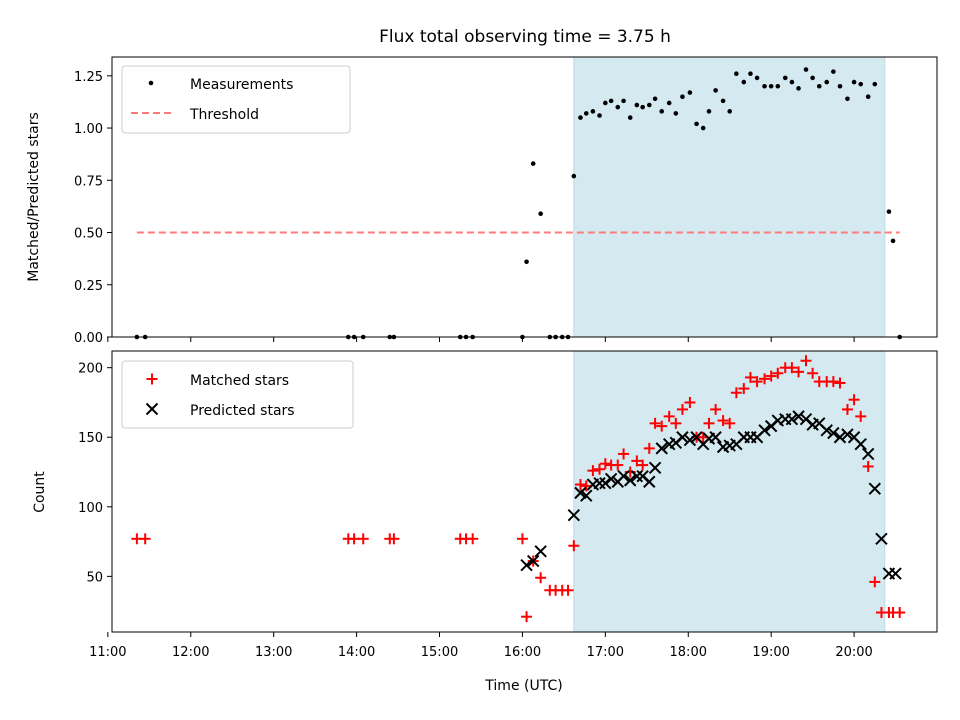 This screenshot has width=960, height=720. I want to click on y-tick-label: 50, so click(94, 577).